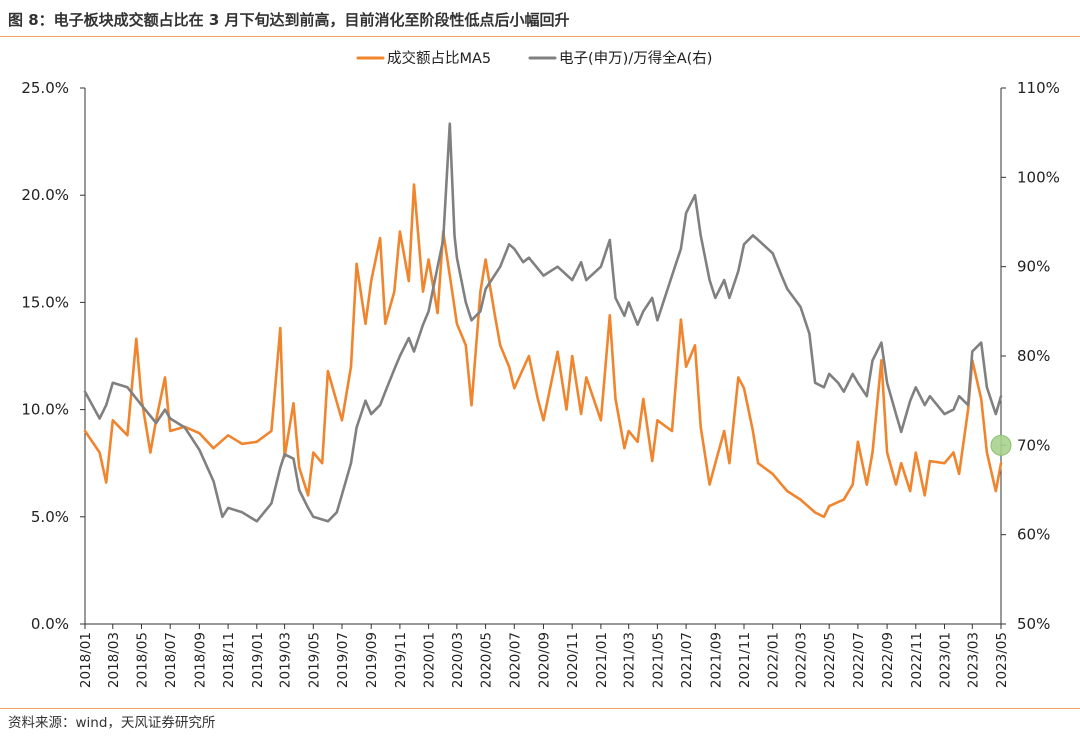 Image resolution: width=1080 pixels, height=740 pixels. What do you see at coordinates (200, 660) in the screenshot?
I see `x-tick-label: 2018/09` at bounding box center [200, 660].